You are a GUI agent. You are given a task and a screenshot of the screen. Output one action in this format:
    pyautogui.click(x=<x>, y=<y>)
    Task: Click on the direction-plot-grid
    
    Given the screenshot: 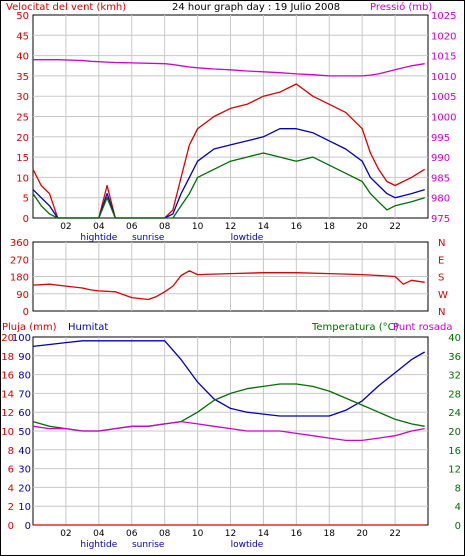 What is the action you would take?
    pyautogui.click(x=230, y=276)
    